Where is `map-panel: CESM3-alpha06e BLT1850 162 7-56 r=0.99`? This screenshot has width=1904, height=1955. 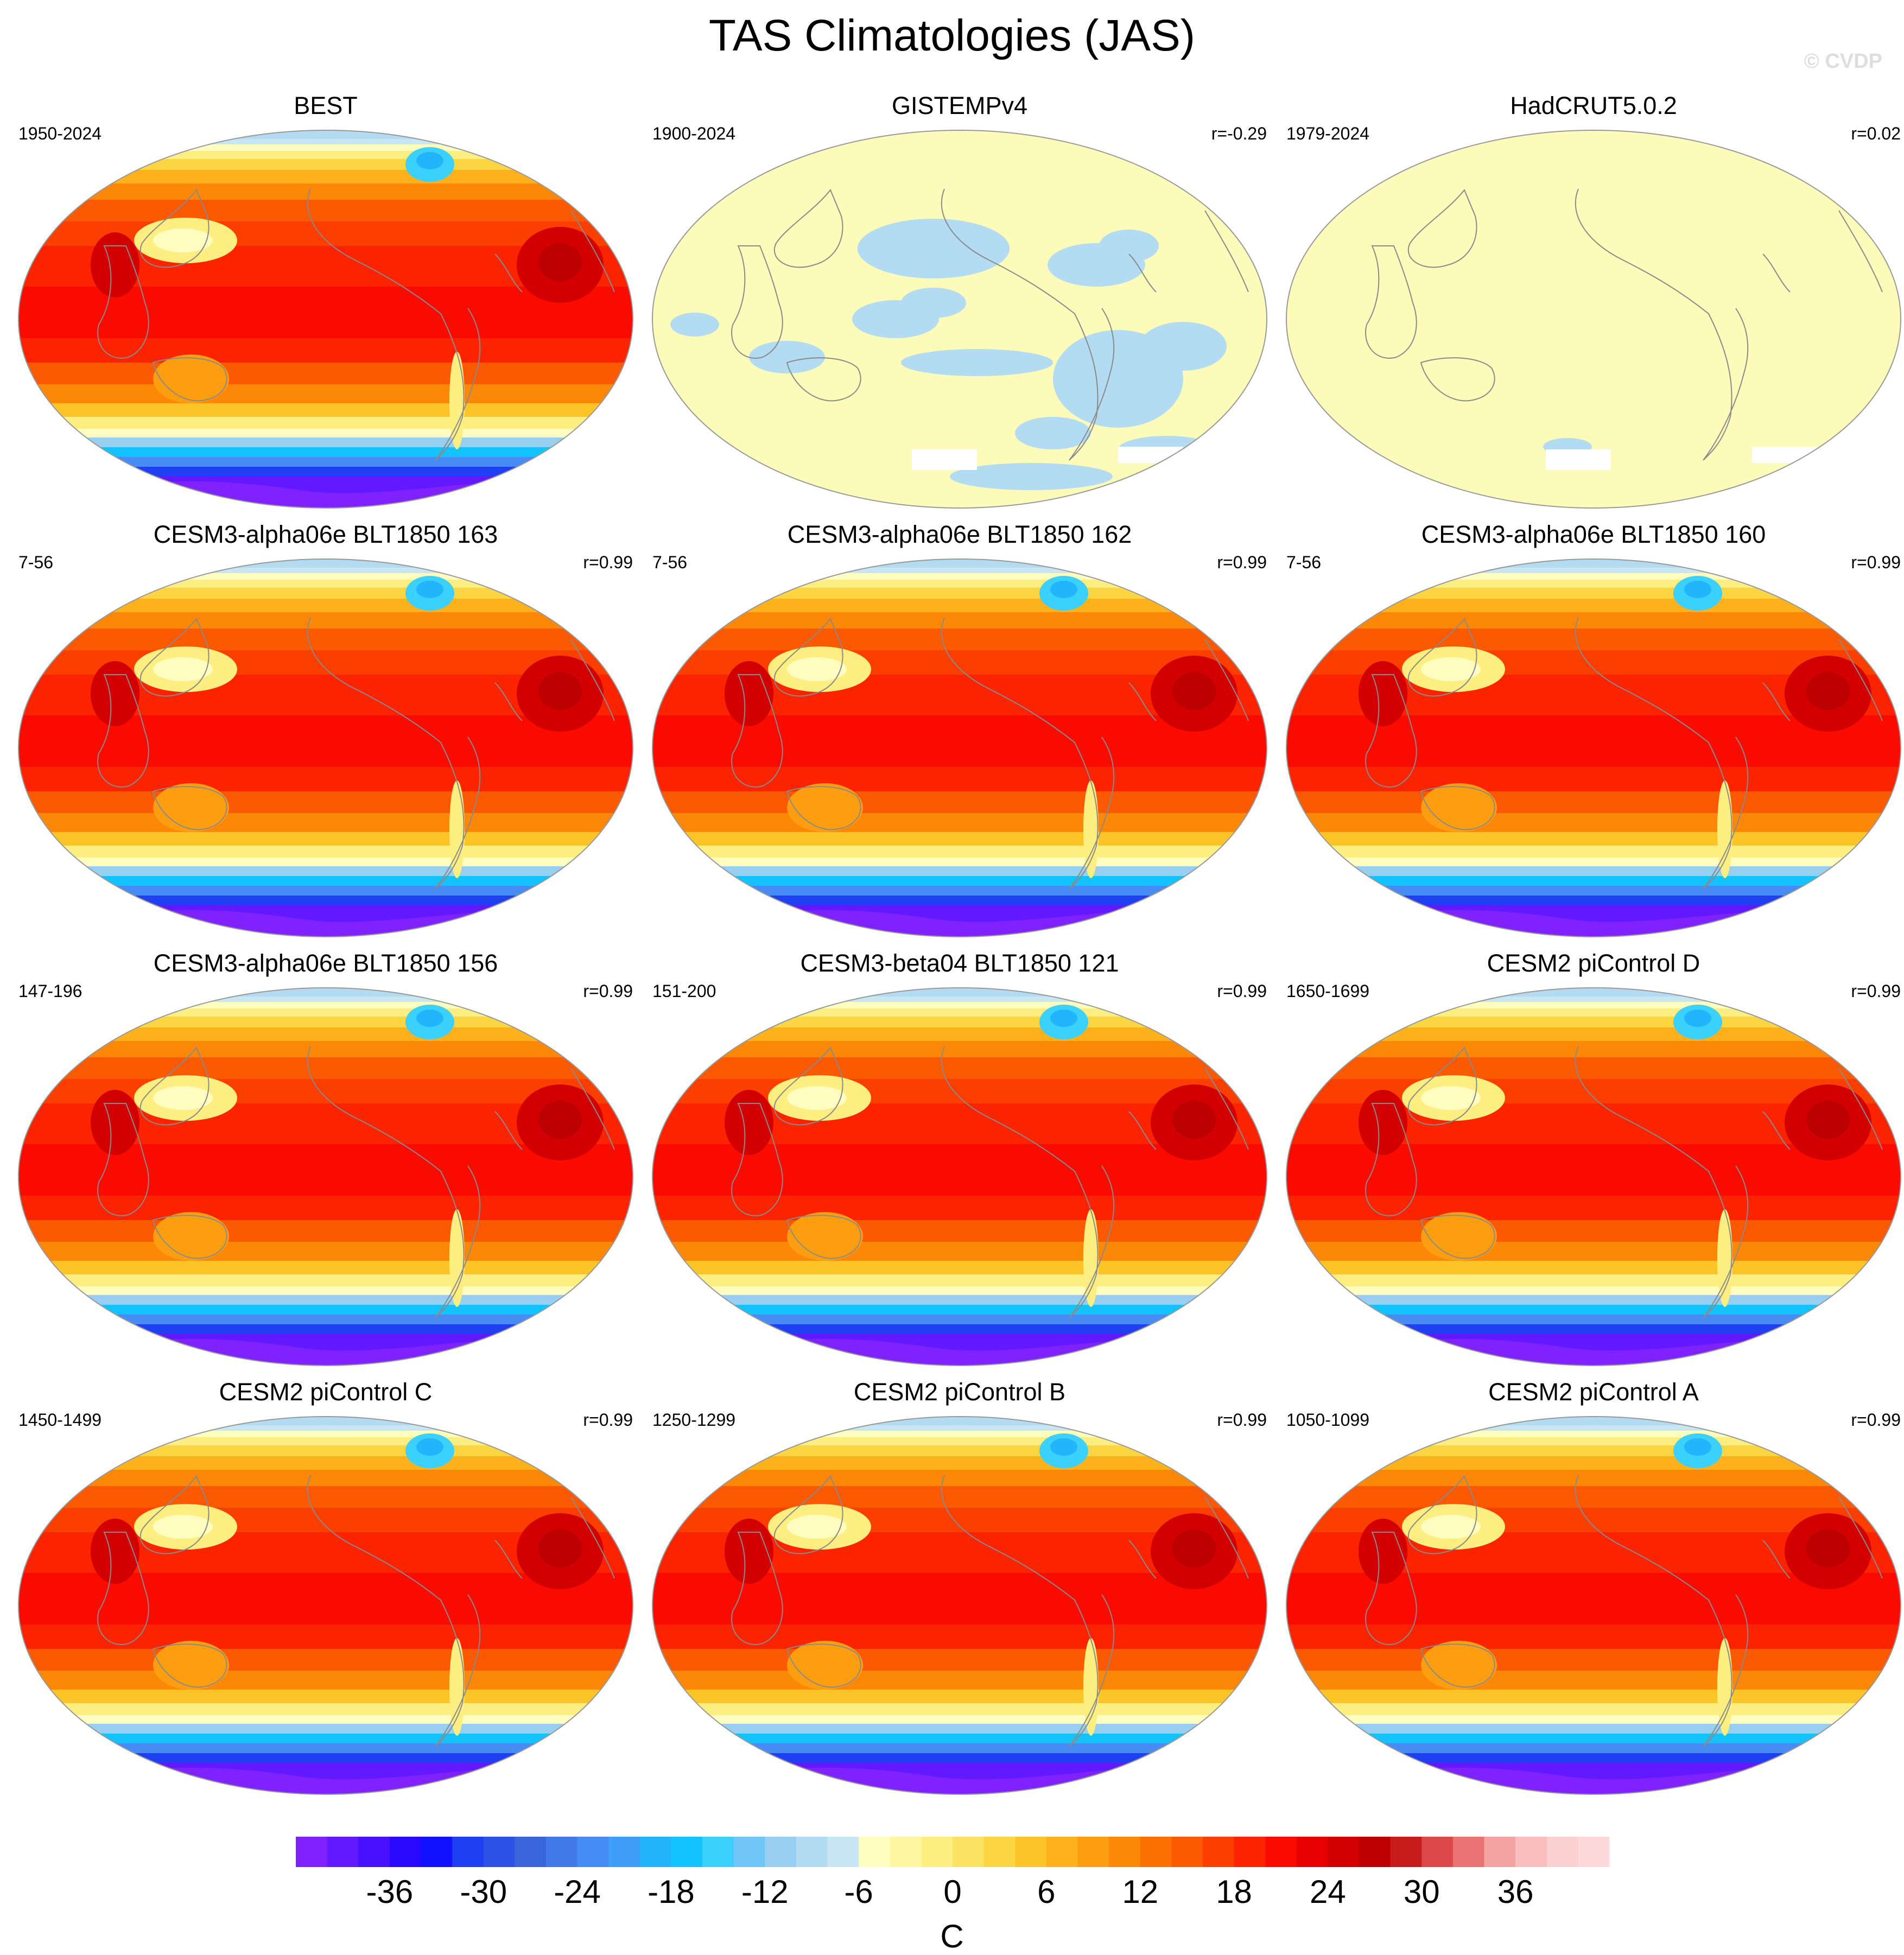 map-panel: CESM3-alpha06e BLT1850 162 7-56 r=0.99 is located at coordinates (960, 734).